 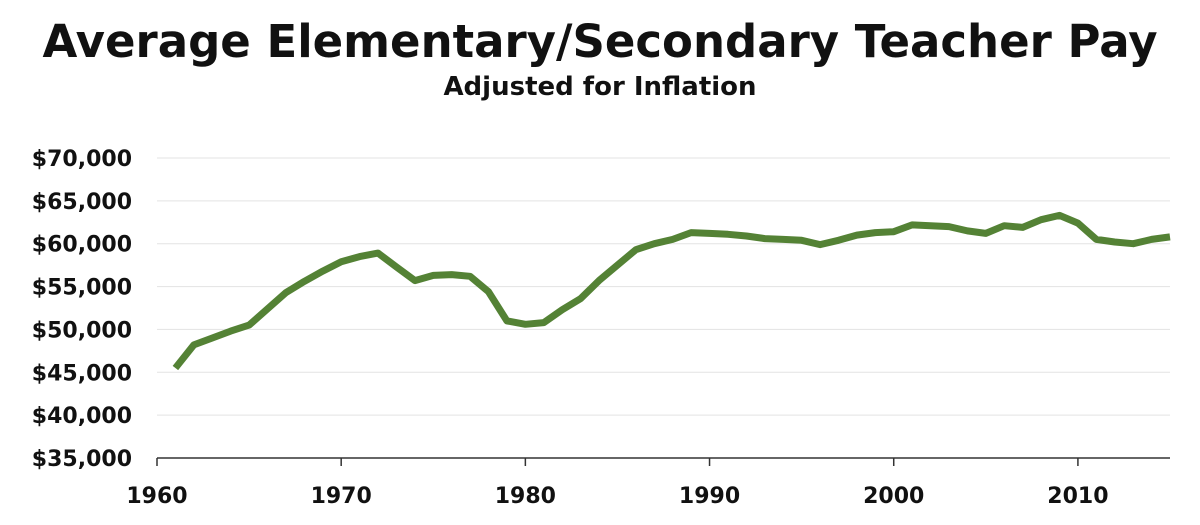 I want to click on y-tick-label: $65,000, so click(x=82, y=202).